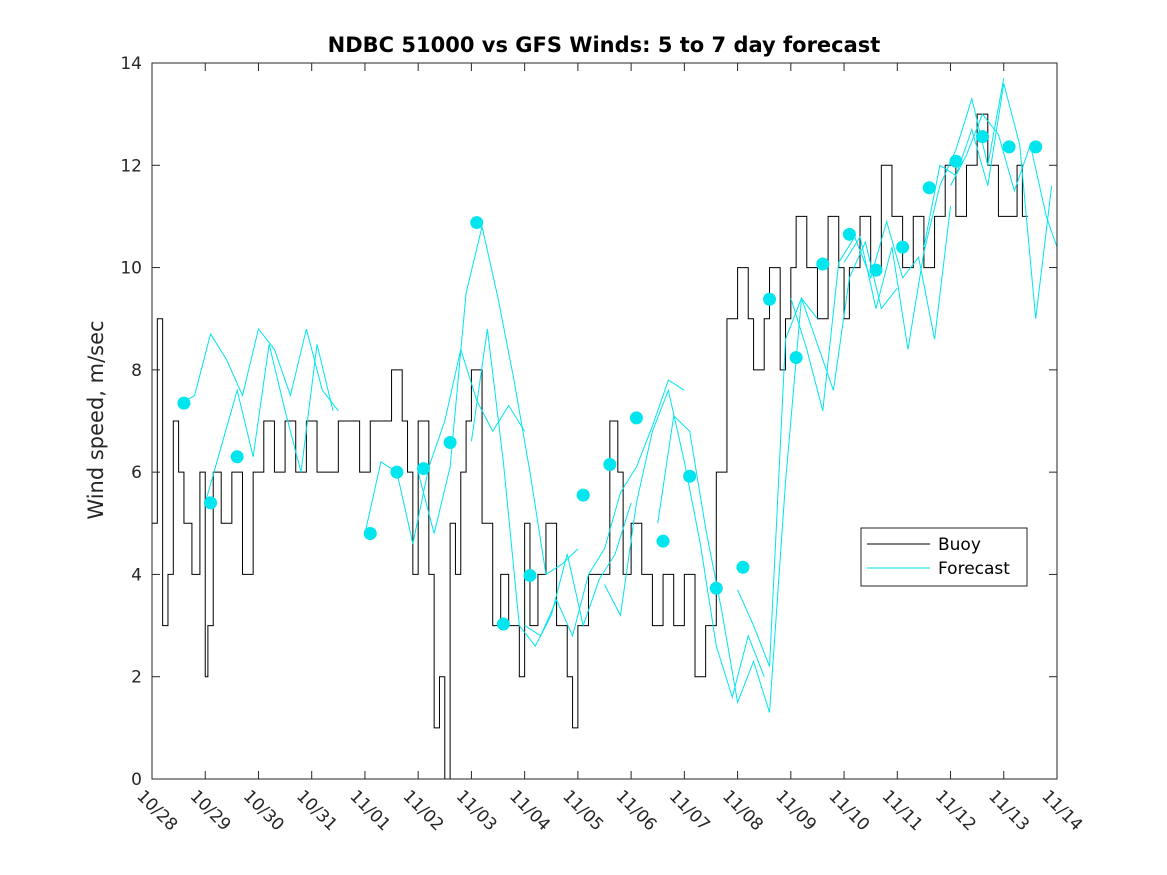  I want to click on y-tick-label: 14, so click(131, 64).